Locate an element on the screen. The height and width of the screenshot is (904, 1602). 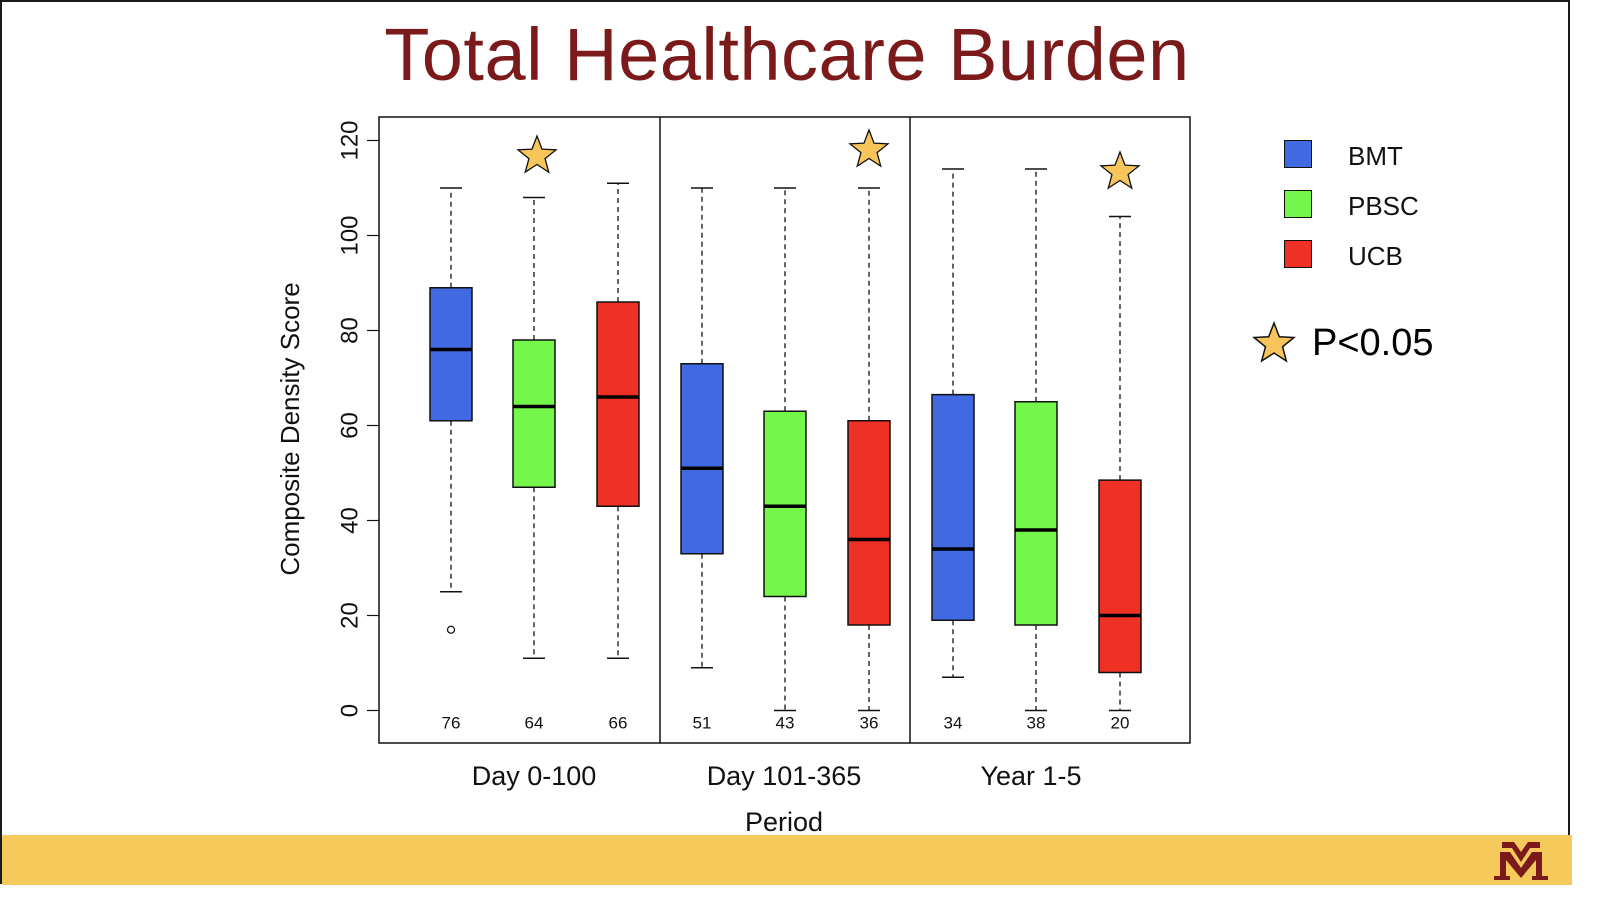
x-axis-title: Period is located at coordinates (784, 822).